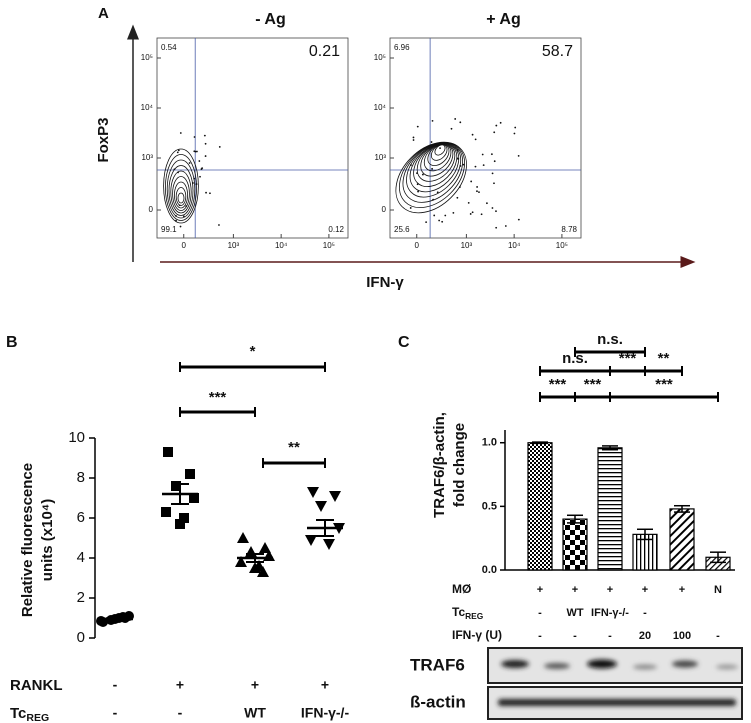  Describe the element at coordinates (477, 635) in the screenshot. I see `row-name: IFN-γ (U)` at that location.